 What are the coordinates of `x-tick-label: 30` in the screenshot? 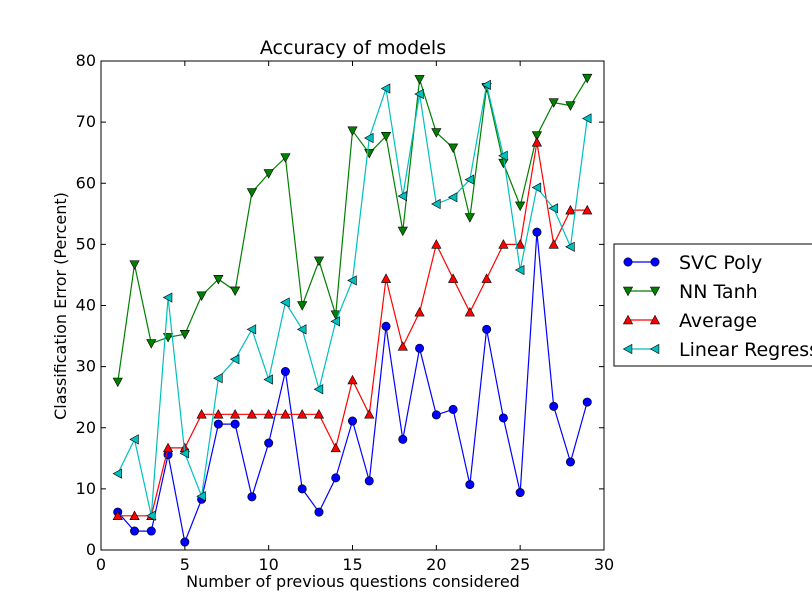 It's located at (604, 564).